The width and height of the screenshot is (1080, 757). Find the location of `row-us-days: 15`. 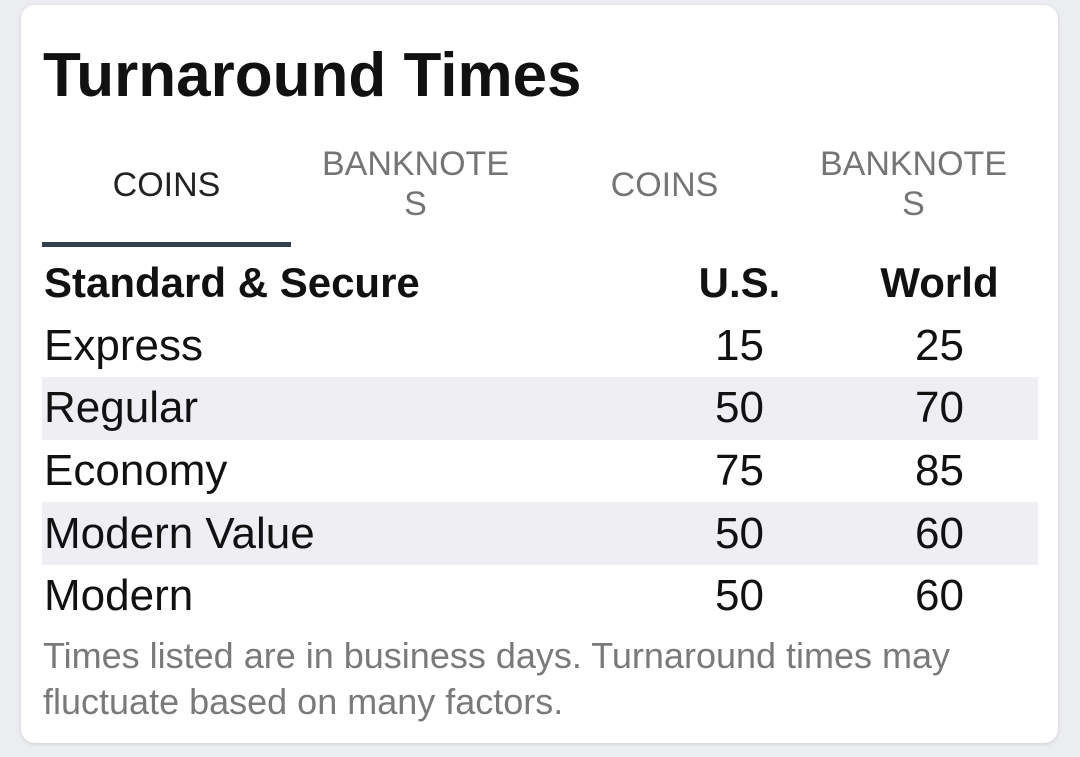

row-us-days: 15 is located at coordinates (739, 345).